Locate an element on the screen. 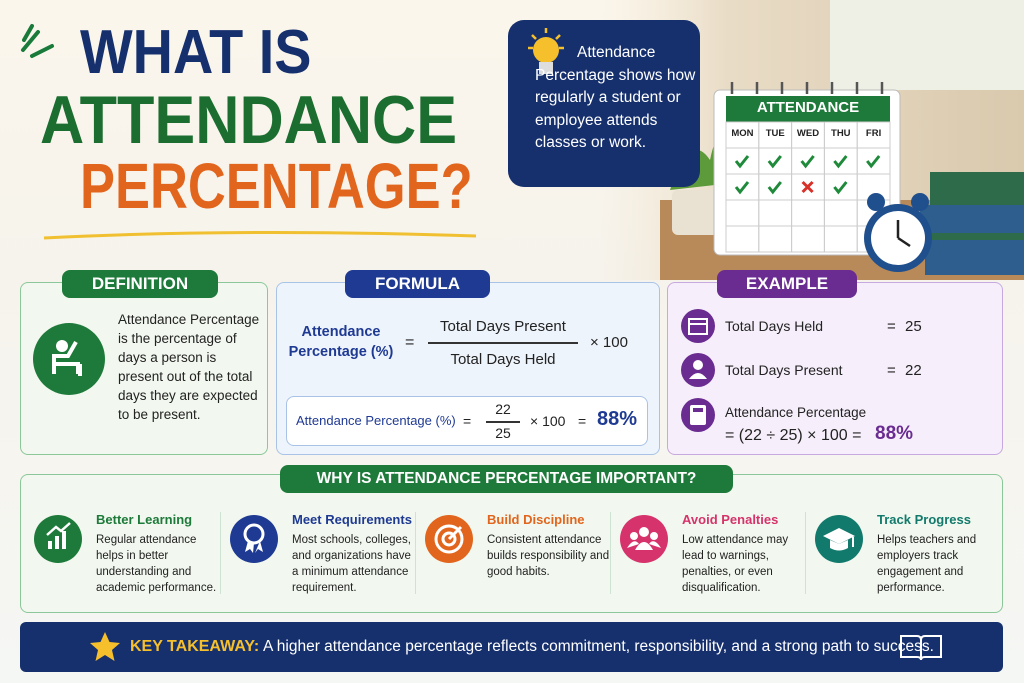  calendar-day: THU is located at coordinates (841, 133).